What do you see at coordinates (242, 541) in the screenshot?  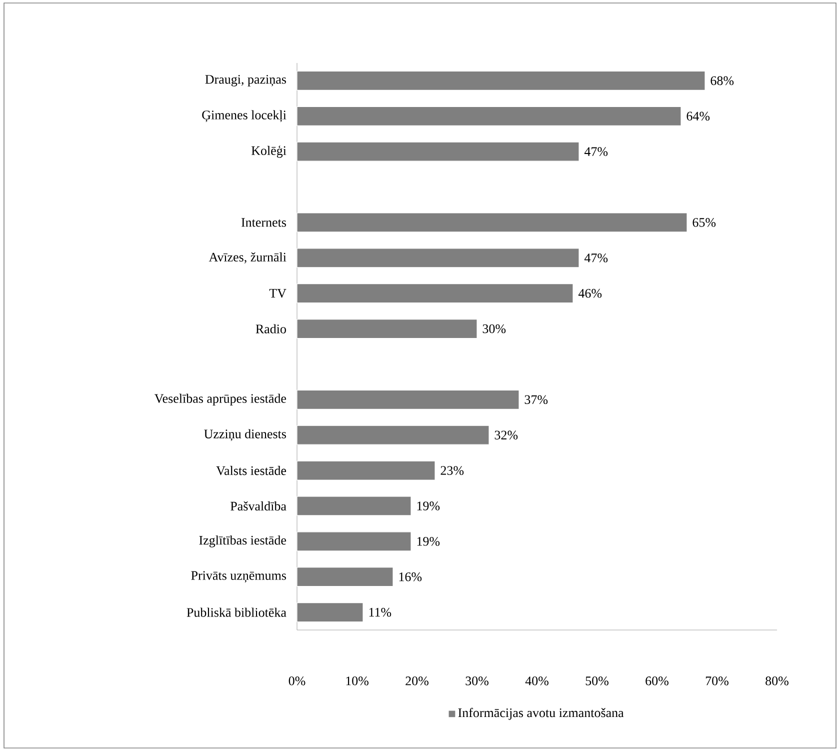 I see `y-tick-label: Izglītības iestāde` at bounding box center [242, 541].